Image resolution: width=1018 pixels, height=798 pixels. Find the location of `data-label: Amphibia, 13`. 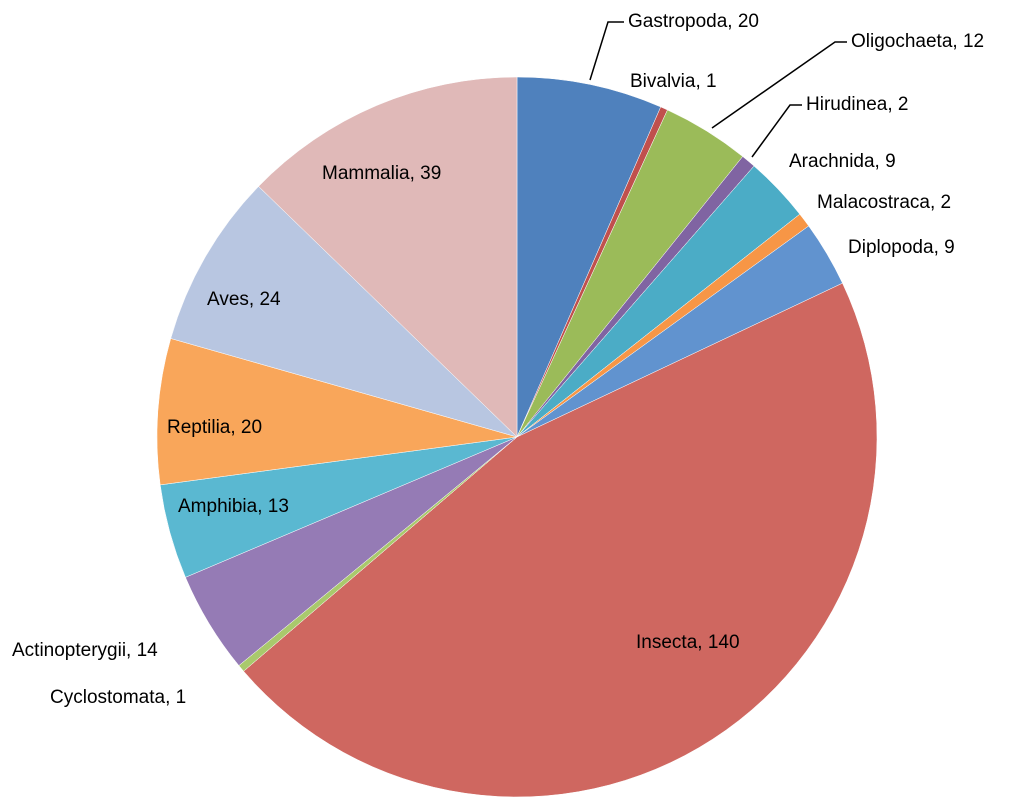

data-label: Amphibia, 13 is located at coordinates (233, 506).